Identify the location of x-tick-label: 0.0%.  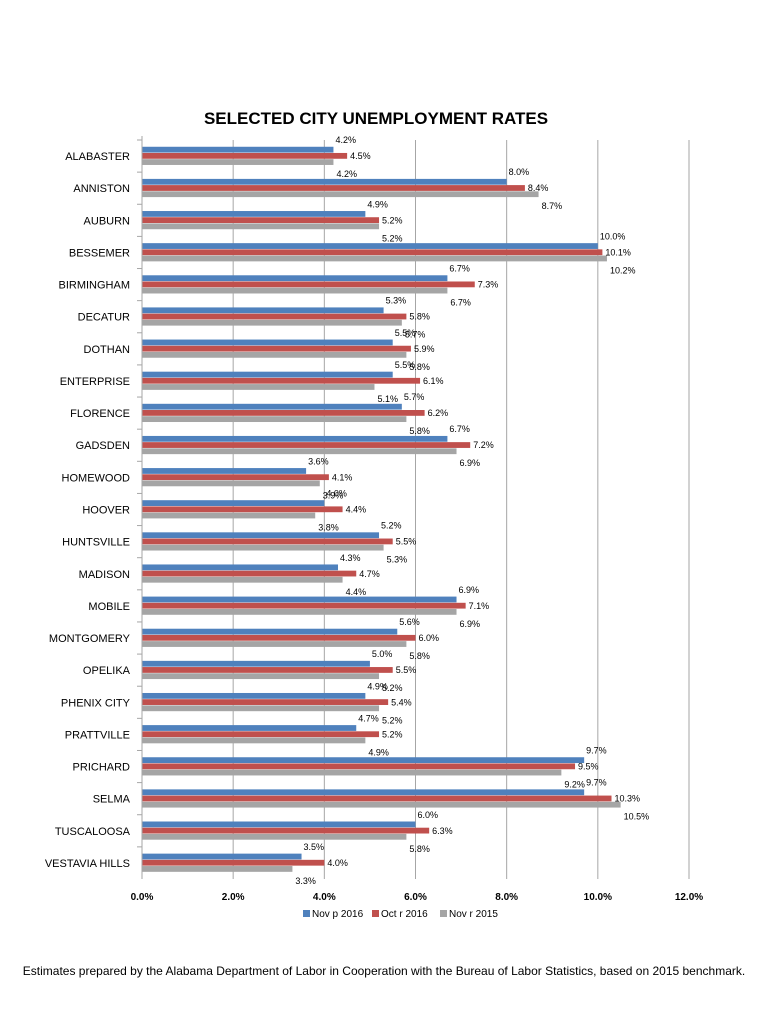
(142, 897).